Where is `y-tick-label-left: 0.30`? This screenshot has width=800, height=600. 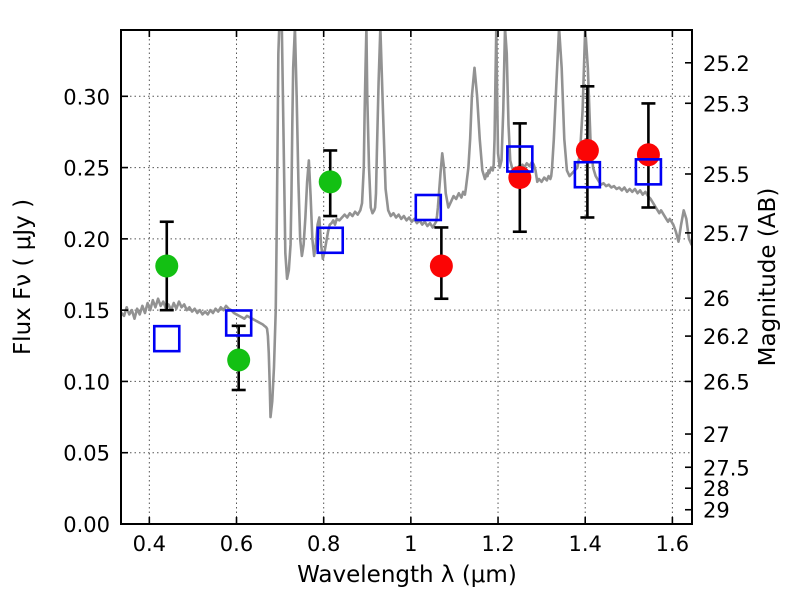
y-tick-label-left: 0.30 is located at coordinates (86, 97).